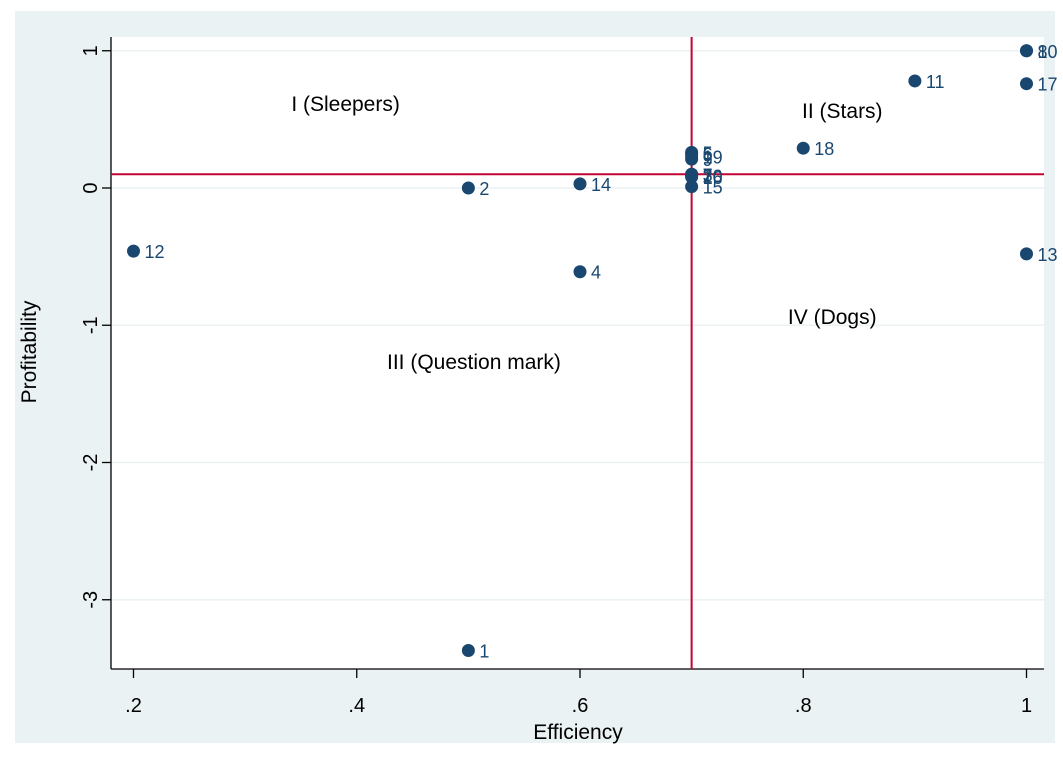  I want to click on data-point-label: 3, so click(708, 175).